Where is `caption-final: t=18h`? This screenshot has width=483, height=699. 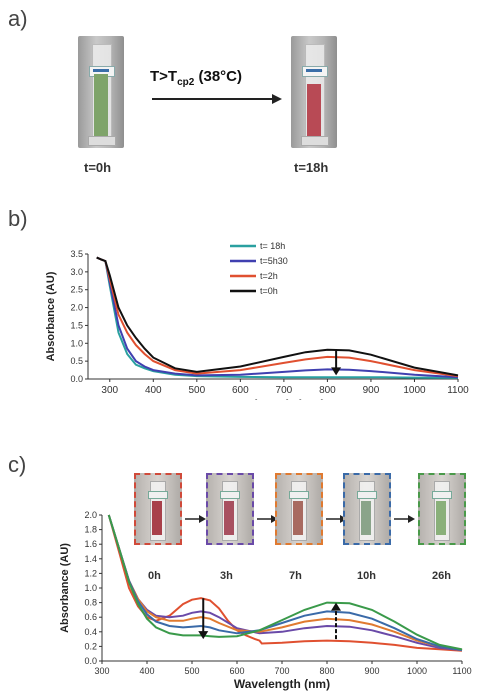 caption-final: t=18h is located at coordinates (311, 167).